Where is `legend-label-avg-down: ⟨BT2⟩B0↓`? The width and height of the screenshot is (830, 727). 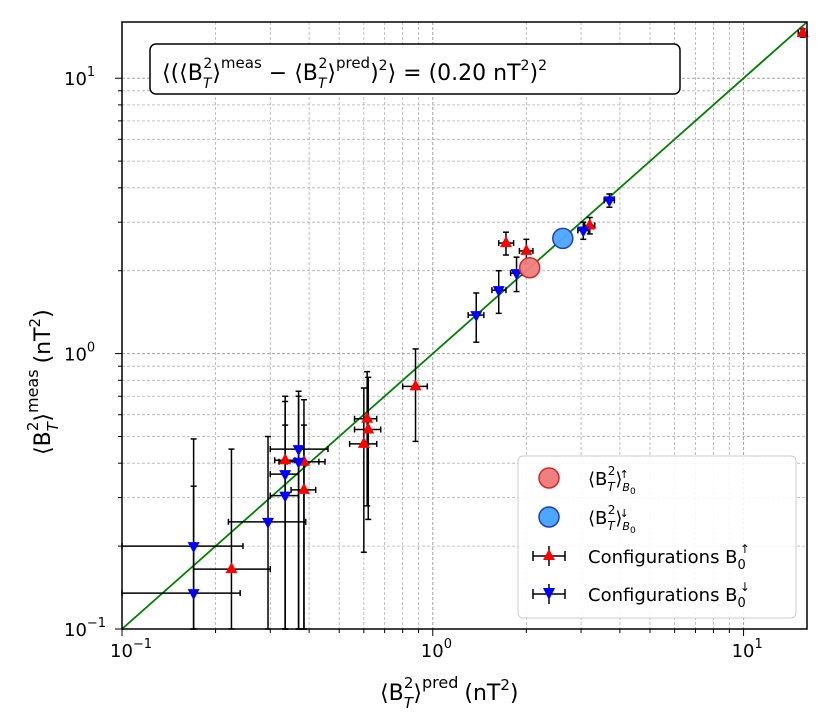
legend-label-avg-down: ⟨BT2⟩B0↓ is located at coordinates (612, 519).